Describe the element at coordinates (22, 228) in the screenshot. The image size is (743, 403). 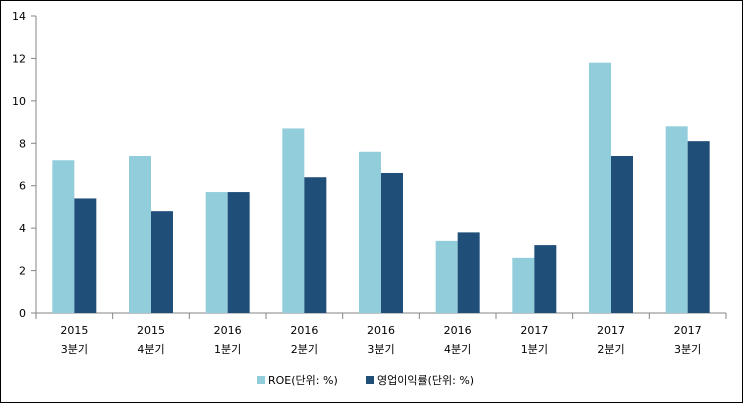
I see `y-tick-label: 4` at that location.